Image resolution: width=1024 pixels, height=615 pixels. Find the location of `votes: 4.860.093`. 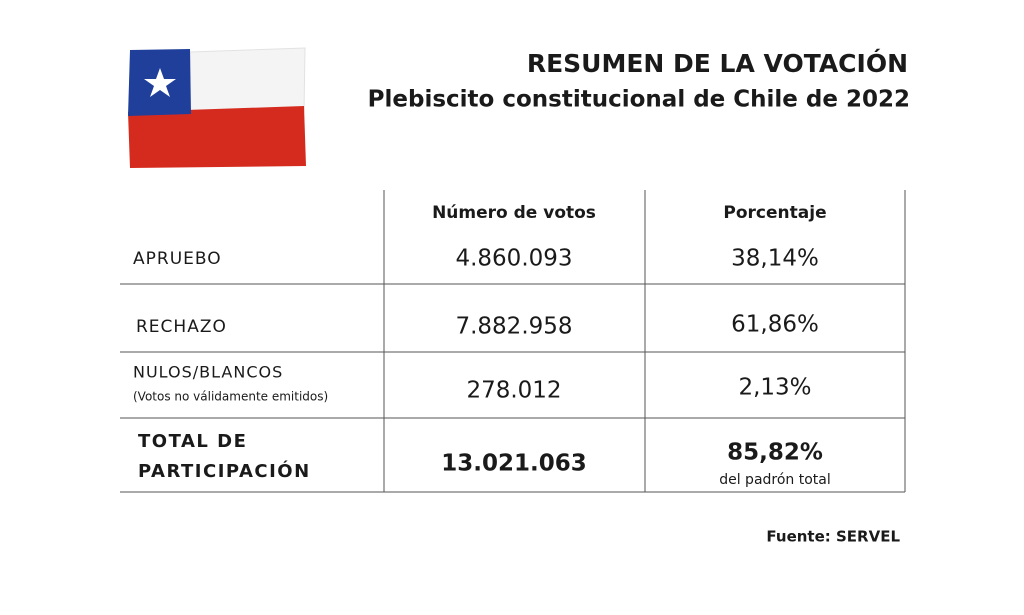

votes: 4.860.093 is located at coordinates (513, 259).